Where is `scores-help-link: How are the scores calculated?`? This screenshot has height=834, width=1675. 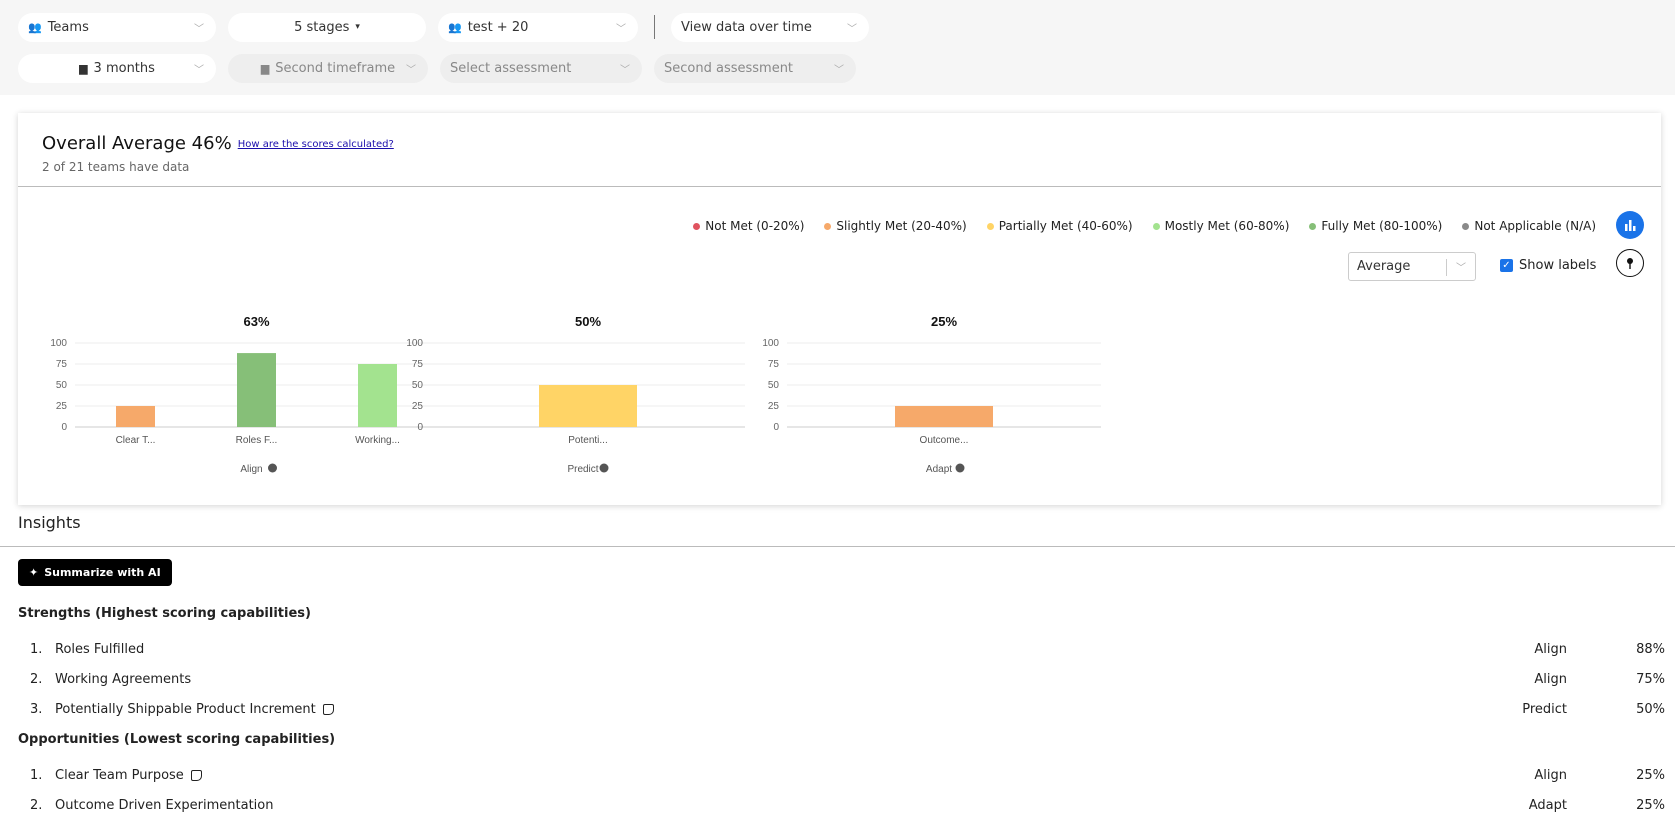
scores-help-link: How are the scores calculated? is located at coordinates (315, 144).